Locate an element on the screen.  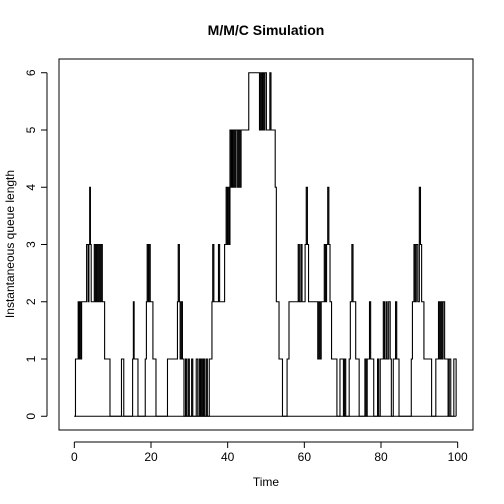
x-tick-label: 60 is located at coordinates (305, 457).